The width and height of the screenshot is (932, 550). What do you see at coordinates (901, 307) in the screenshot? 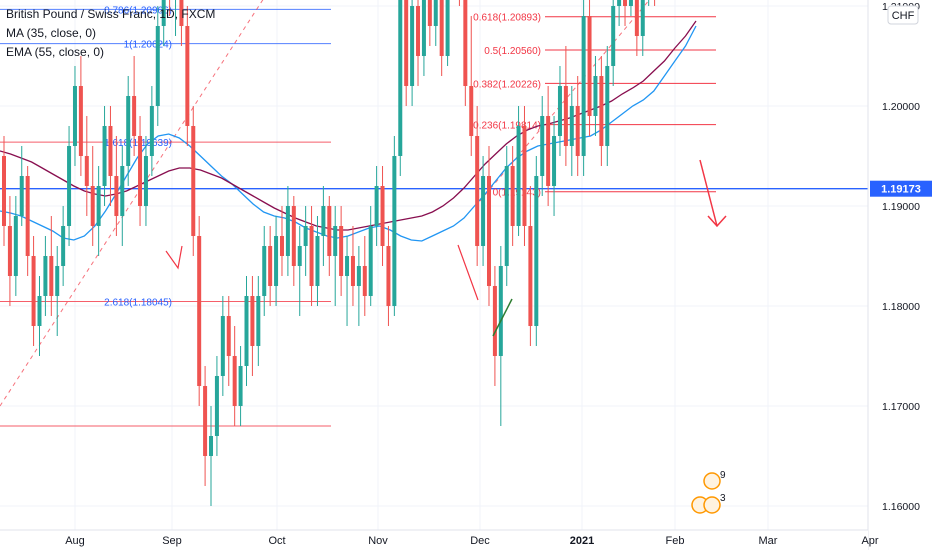
I see `price-tick-label: 1.18000` at bounding box center [901, 307].